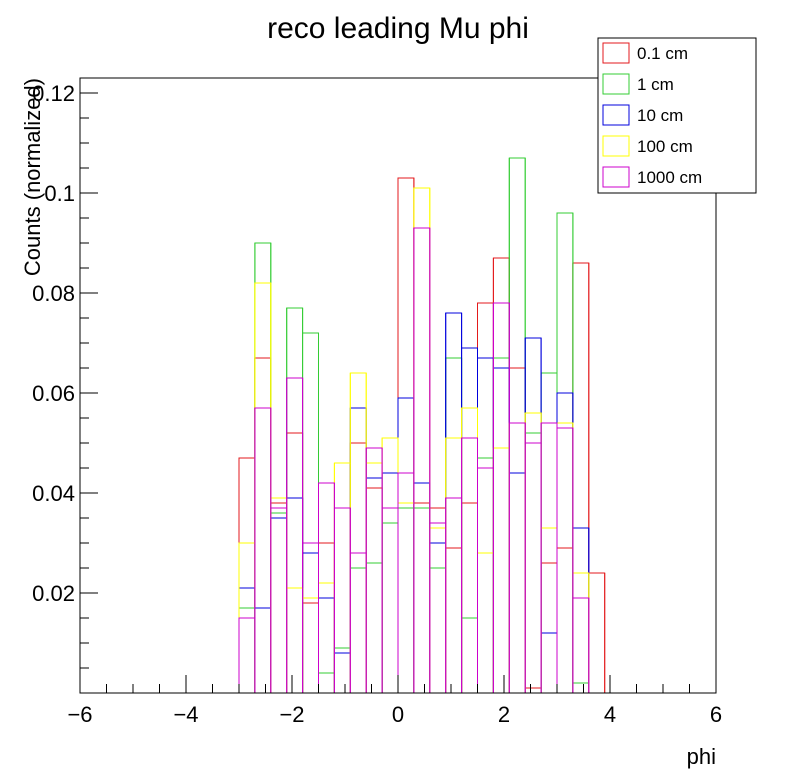 The width and height of the screenshot is (796, 772). What do you see at coordinates (53, 393) in the screenshot?
I see `y-tick-label: 0.06` at bounding box center [53, 393].